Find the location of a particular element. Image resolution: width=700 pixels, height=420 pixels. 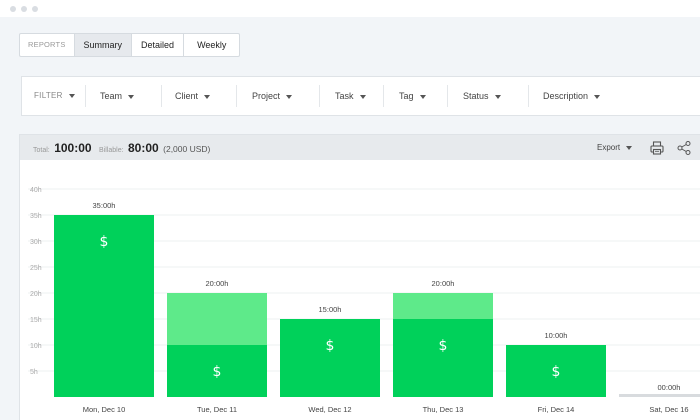

window-close-dot is located at coordinates (13, 9).